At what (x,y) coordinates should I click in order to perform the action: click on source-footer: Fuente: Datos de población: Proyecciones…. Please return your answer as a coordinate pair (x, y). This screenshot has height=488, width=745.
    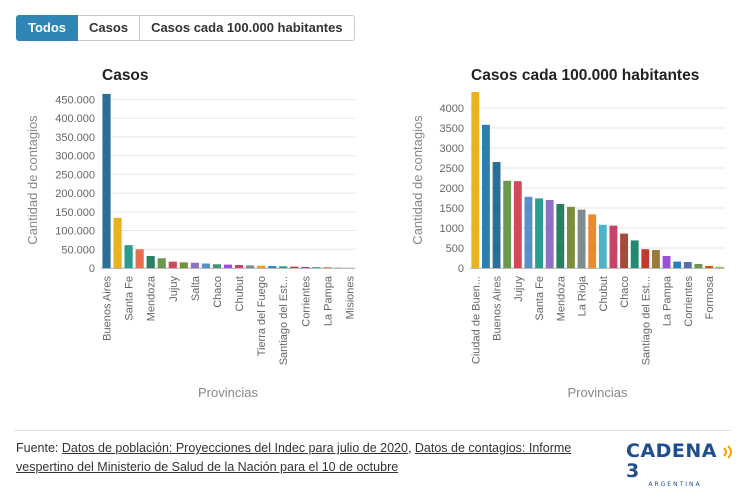
    Looking at the image, I should click on (308, 458).